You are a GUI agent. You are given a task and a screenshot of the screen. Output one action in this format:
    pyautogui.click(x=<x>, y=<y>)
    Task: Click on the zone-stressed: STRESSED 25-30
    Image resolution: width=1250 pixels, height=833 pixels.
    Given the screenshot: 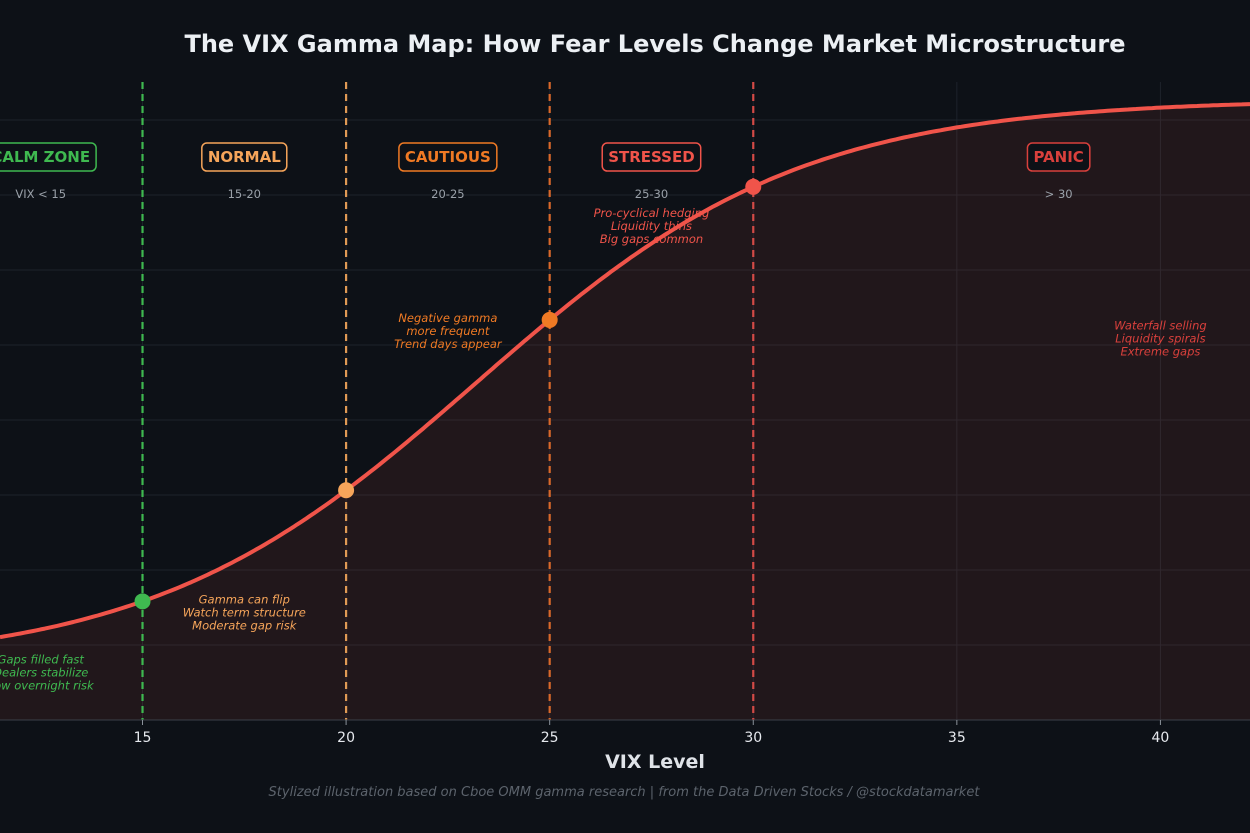 What is the action you would take?
    pyautogui.click(x=651, y=171)
    